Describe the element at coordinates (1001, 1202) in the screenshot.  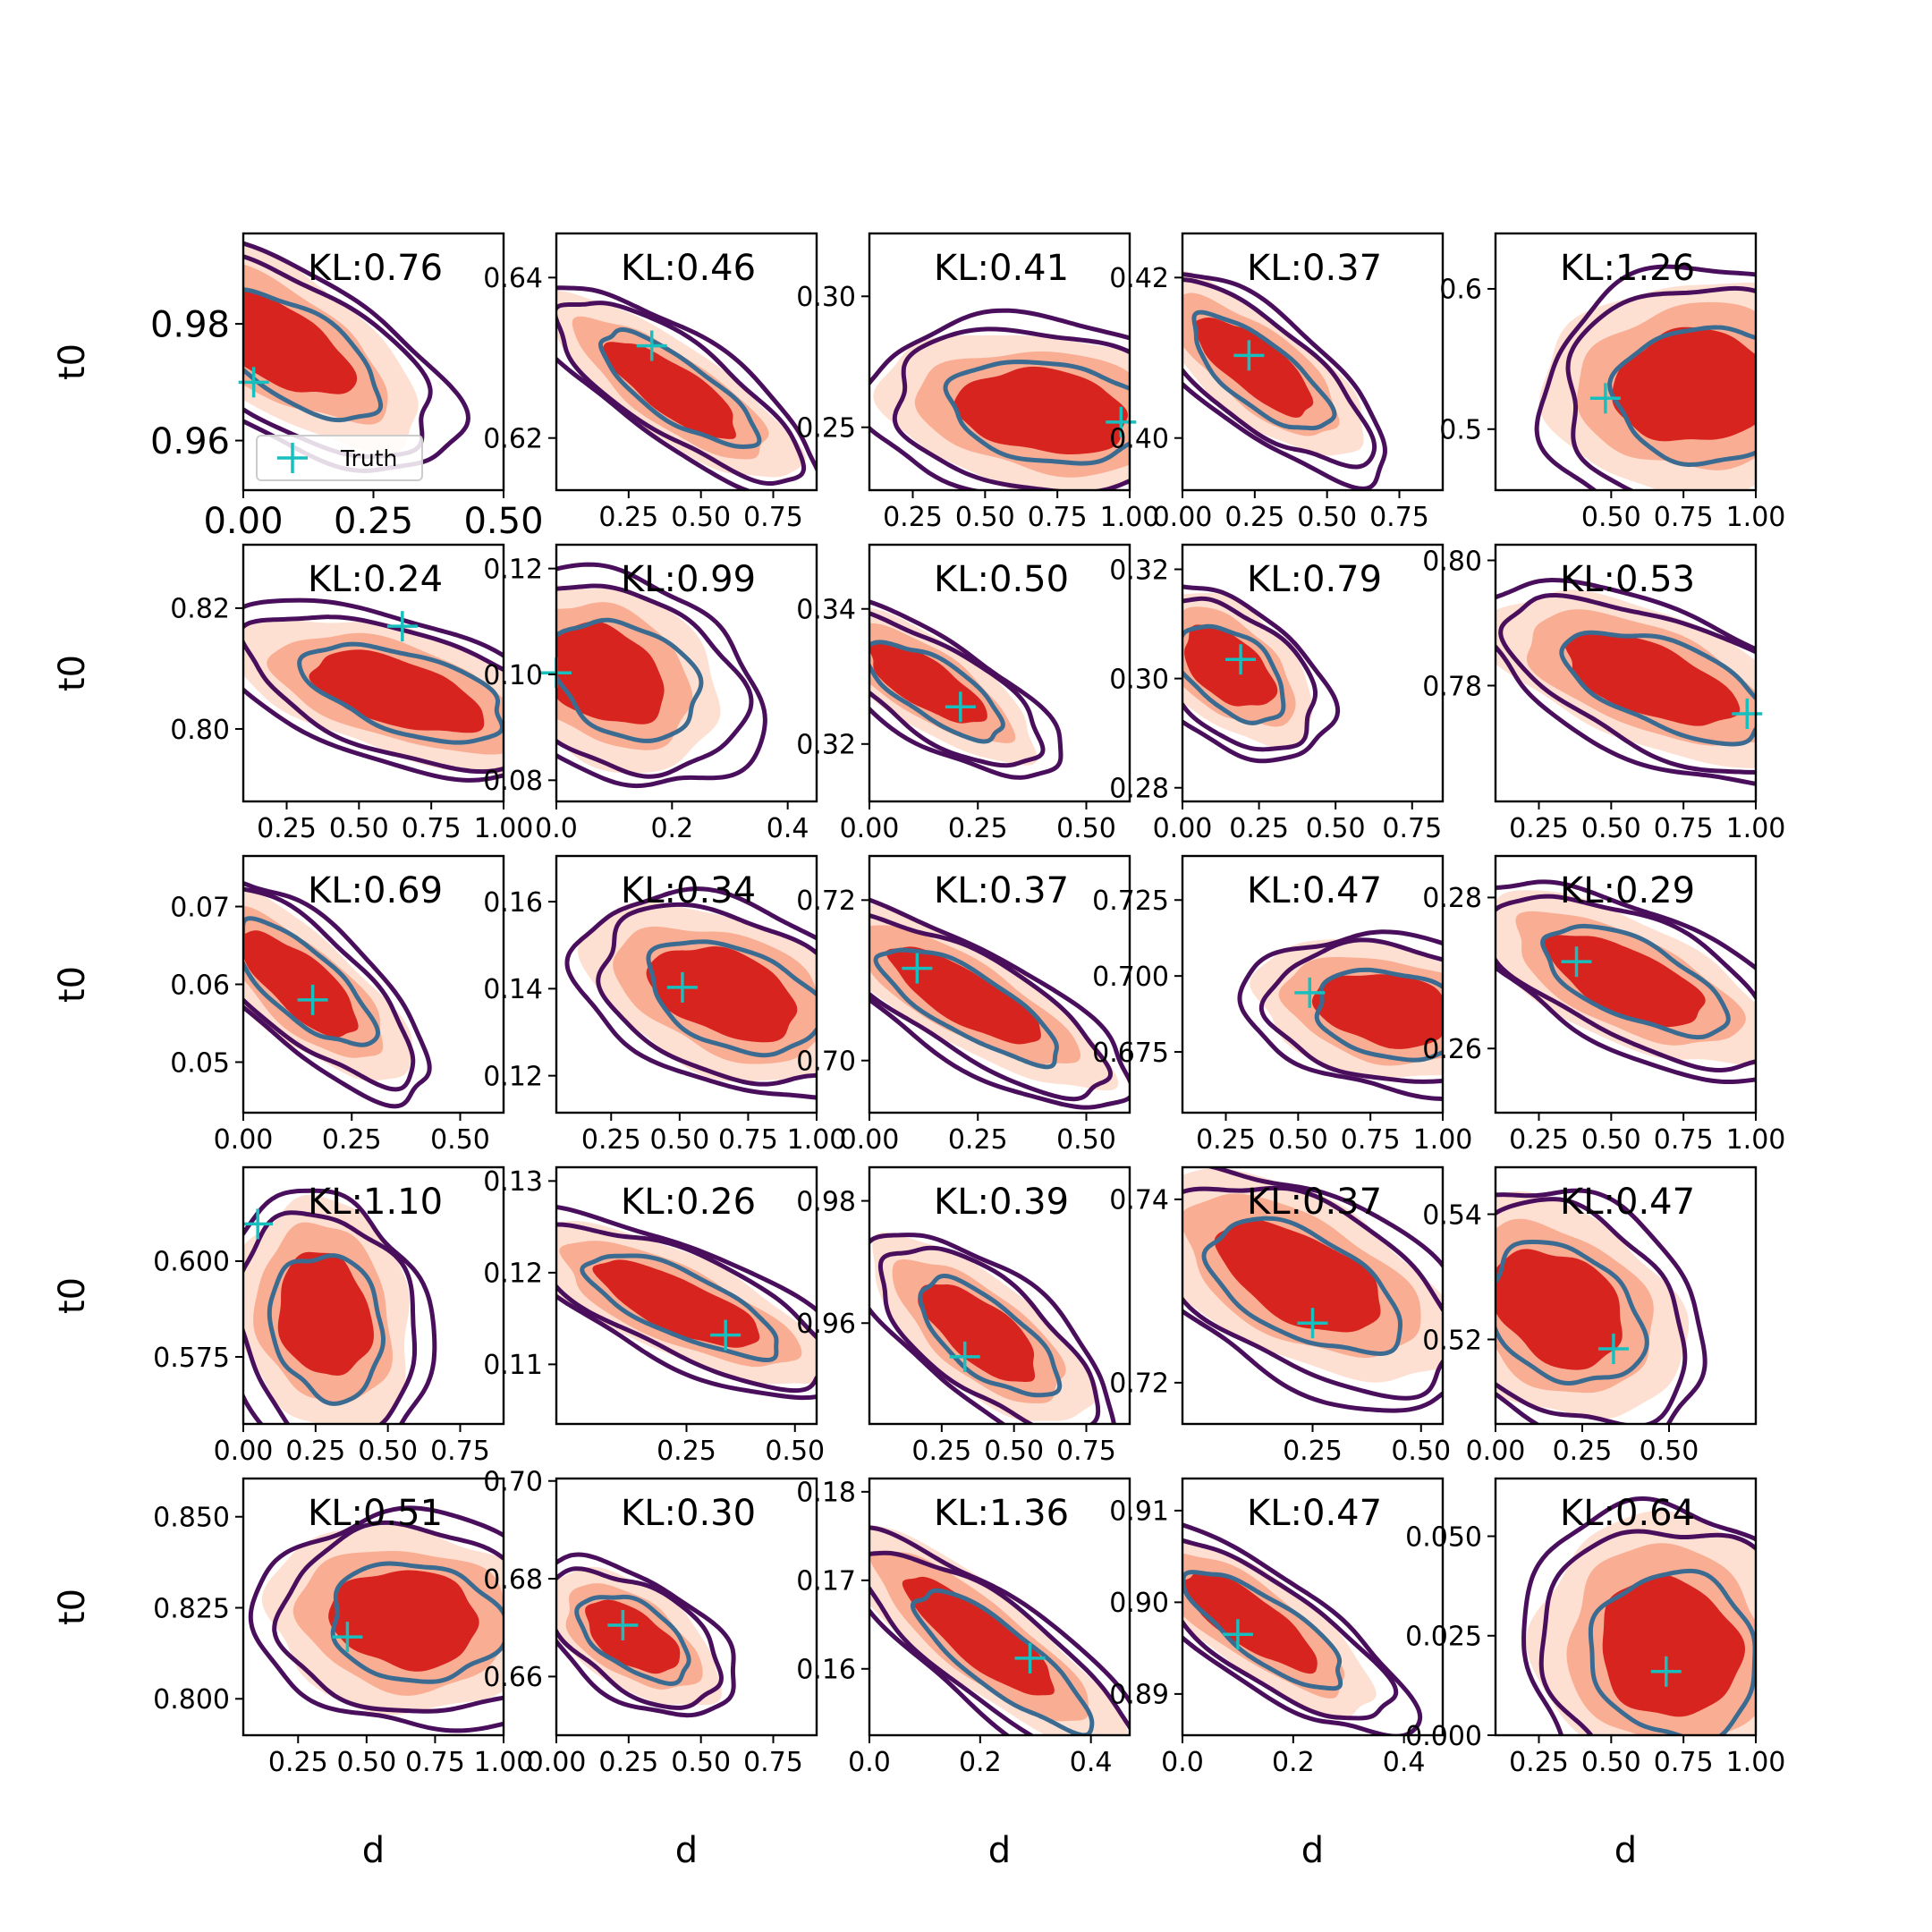
I see `kl-label: KL:0.39` at that location.